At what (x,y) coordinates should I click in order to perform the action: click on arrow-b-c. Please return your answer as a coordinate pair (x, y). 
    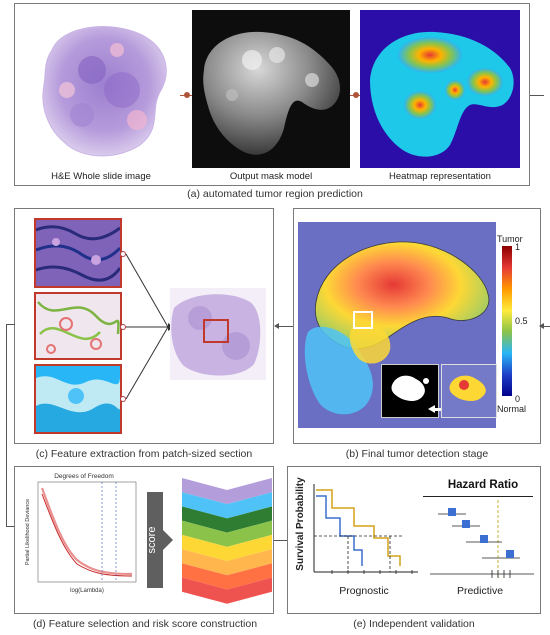
    Looking at the image, I should click on (276, 326).